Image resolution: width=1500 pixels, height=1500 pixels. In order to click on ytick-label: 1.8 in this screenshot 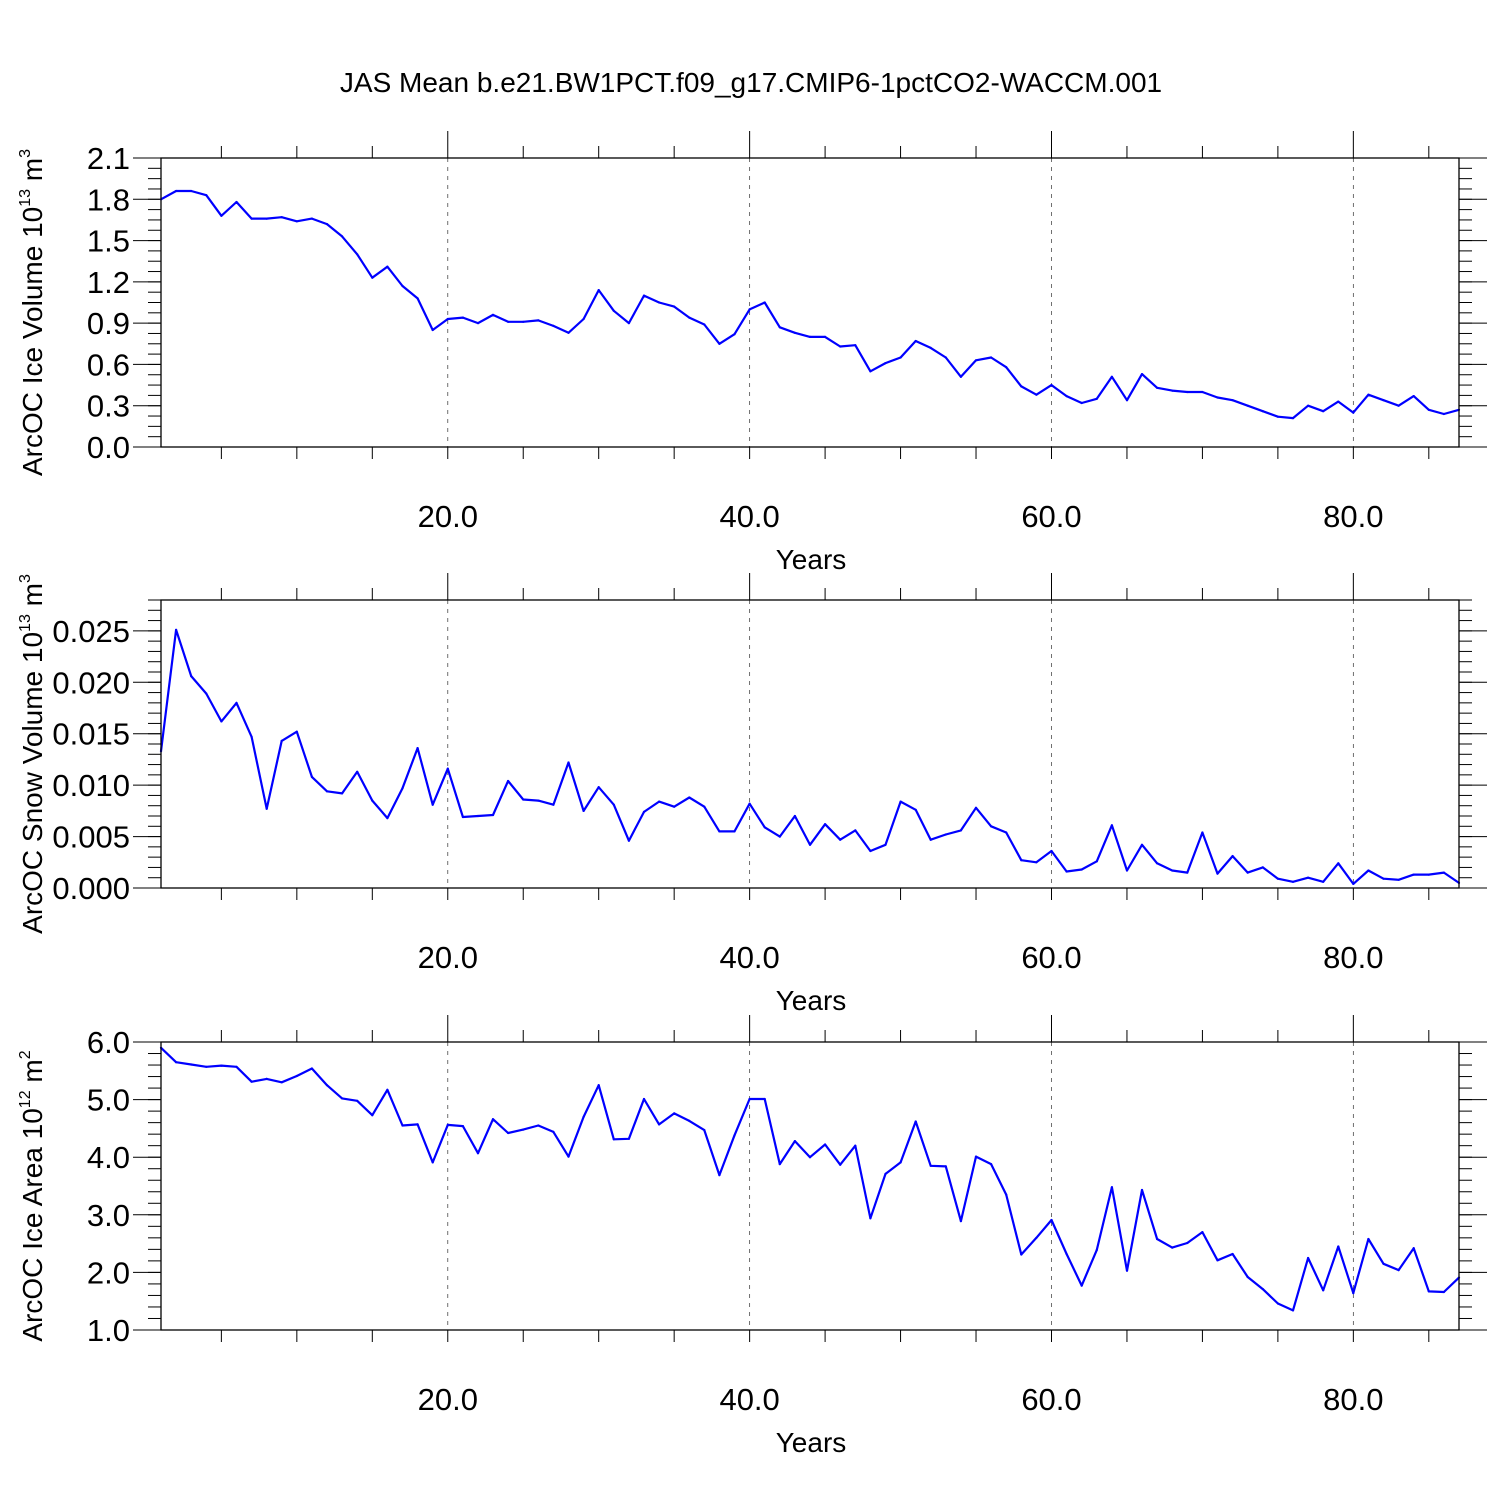, I will do `click(108, 199)`.